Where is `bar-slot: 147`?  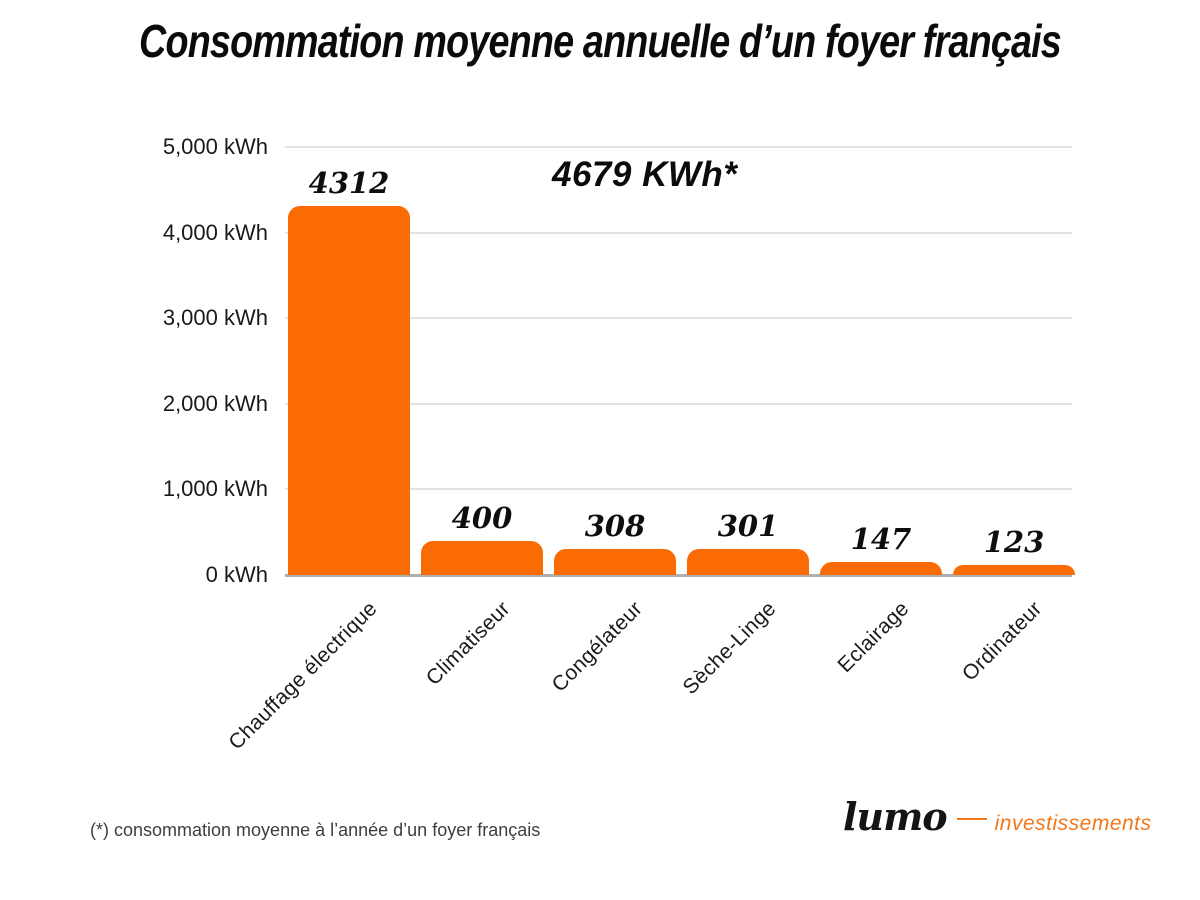 bar-slot: 147 is located at coordinates (881, 550).